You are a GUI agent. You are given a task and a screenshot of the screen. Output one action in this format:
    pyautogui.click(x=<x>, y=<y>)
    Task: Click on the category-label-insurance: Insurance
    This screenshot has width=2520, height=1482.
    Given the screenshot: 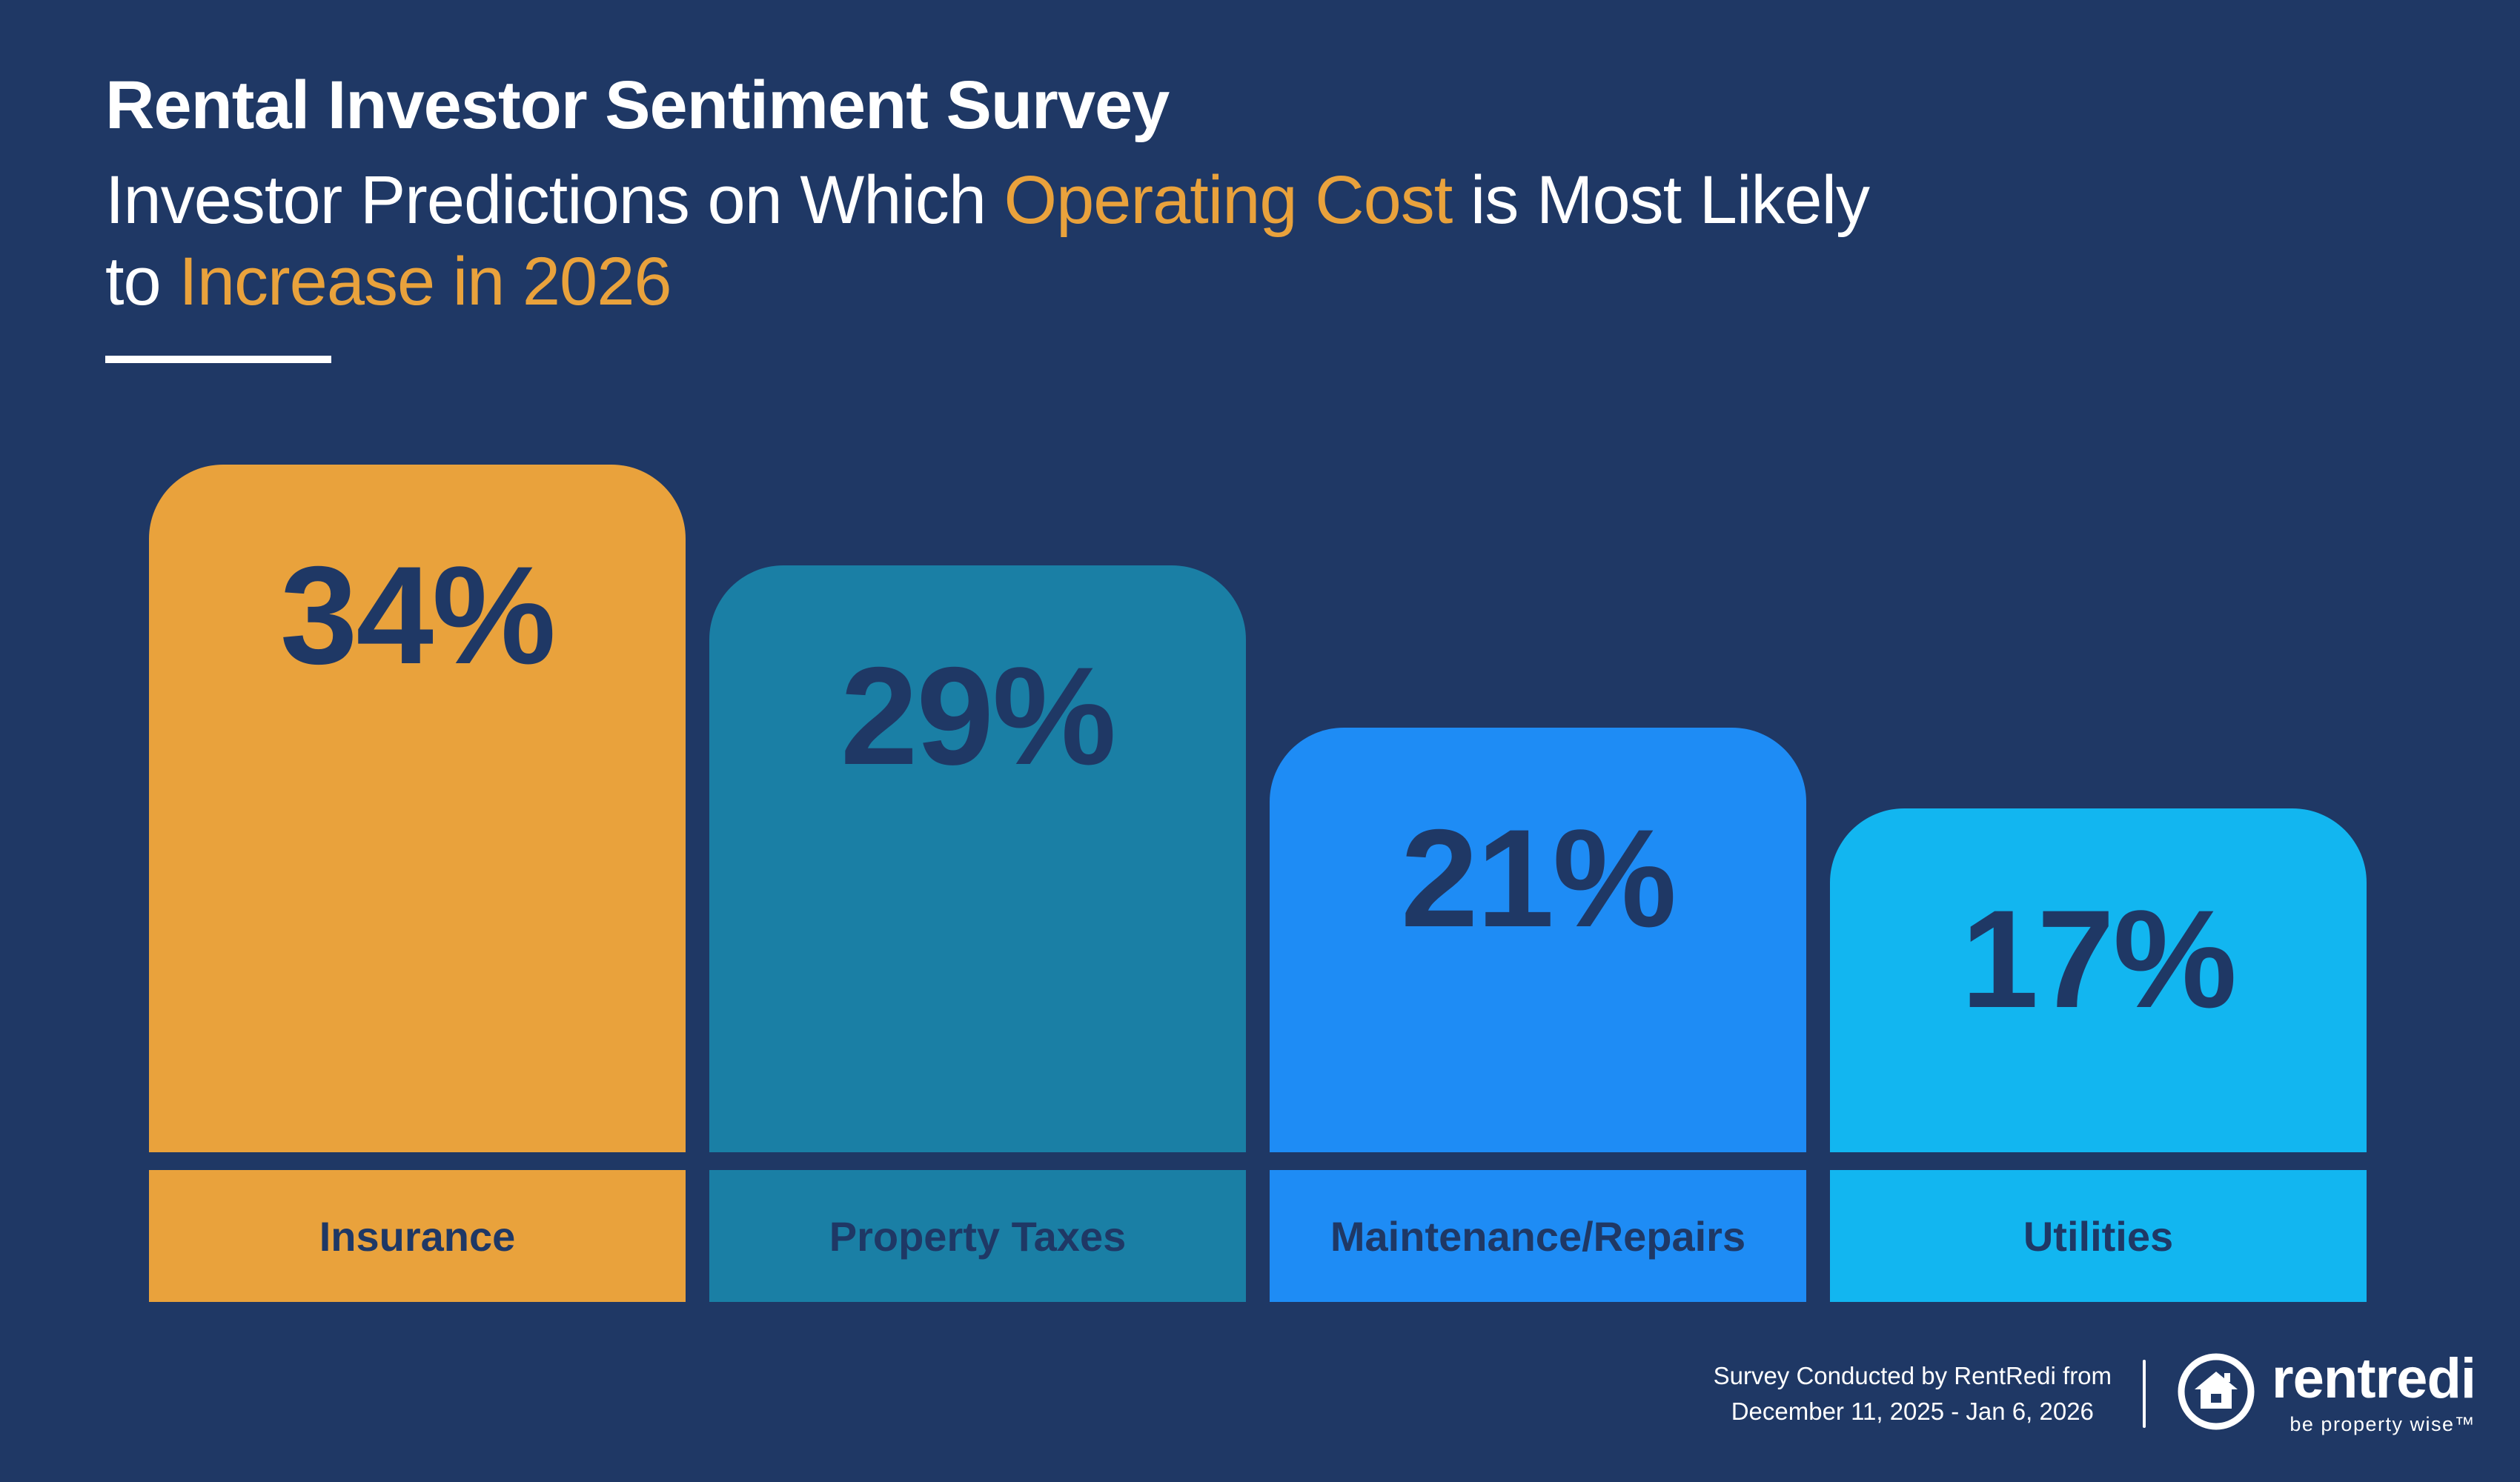 What is the action you would take?
    pyautogui.click(x=418, y=1236)
    